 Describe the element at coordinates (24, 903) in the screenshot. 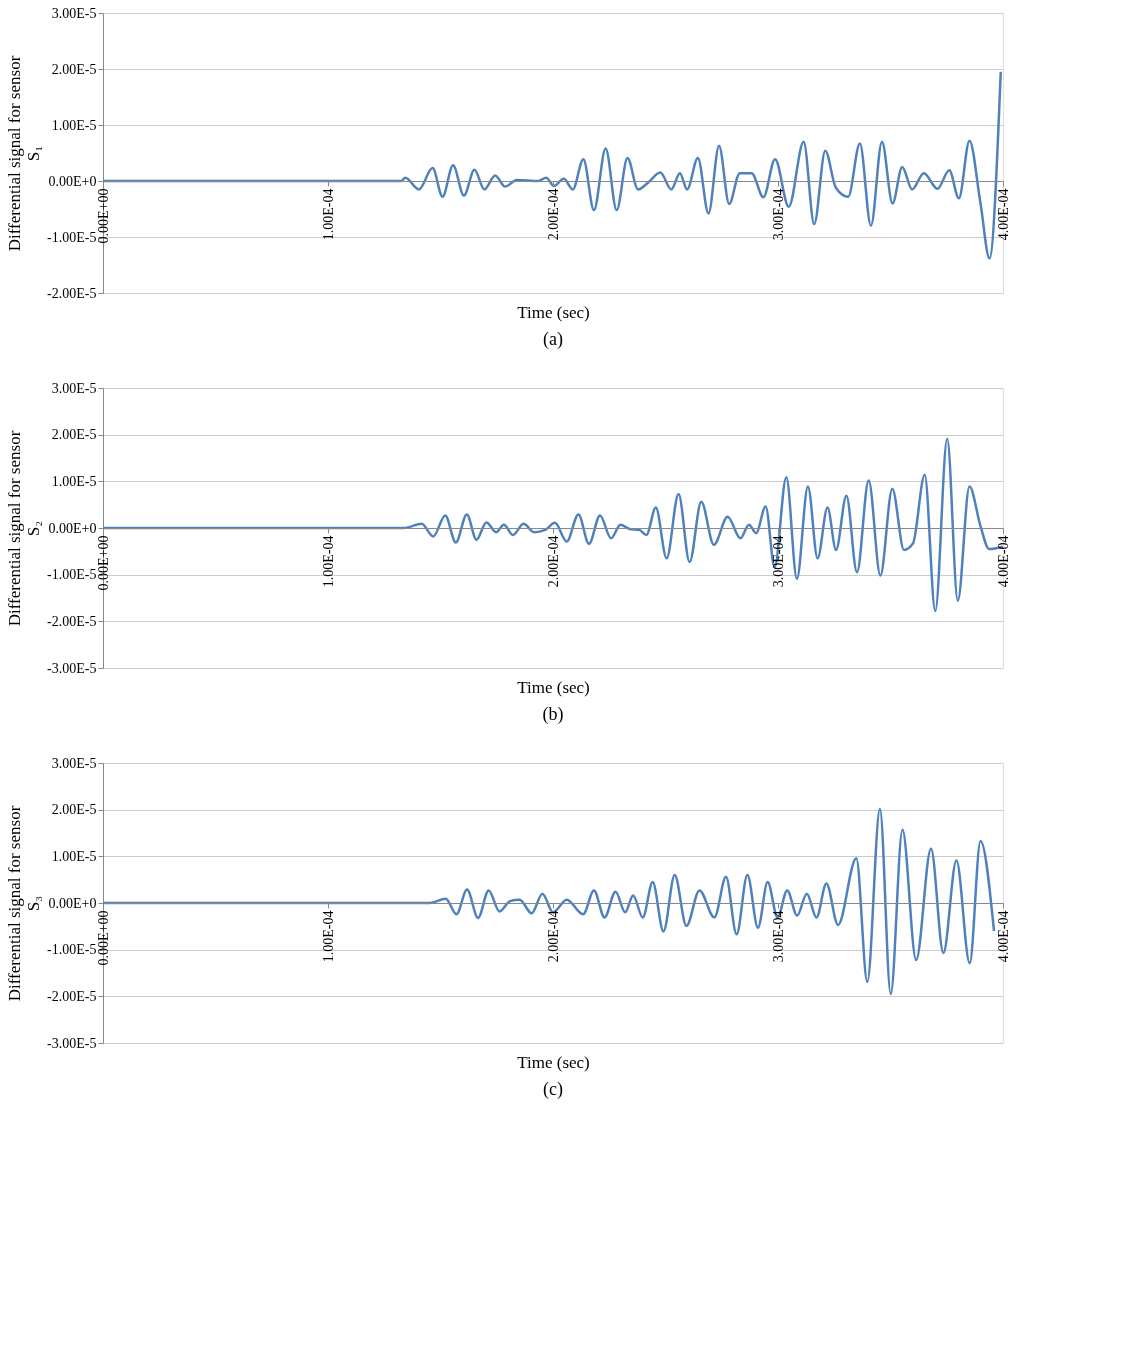

I see `y-axis-title: Differential signal for sensor S₃` at that location.